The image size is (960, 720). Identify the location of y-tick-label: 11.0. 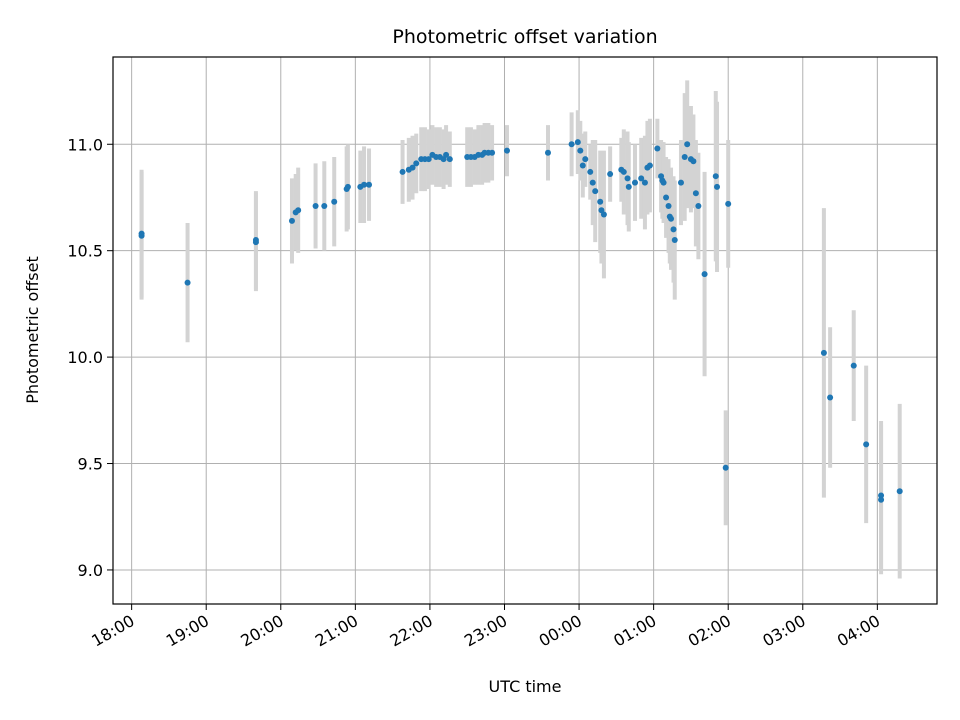
(85, 144).